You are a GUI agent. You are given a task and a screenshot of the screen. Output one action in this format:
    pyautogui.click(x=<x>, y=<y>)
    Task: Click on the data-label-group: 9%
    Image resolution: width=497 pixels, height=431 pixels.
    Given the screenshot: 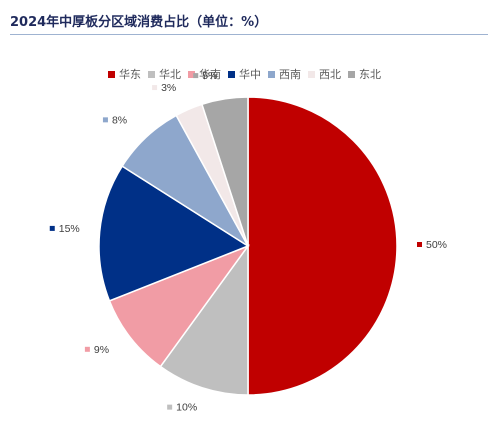 What is the action you would take?
    pyautogui.click(x=96, y=350)
    